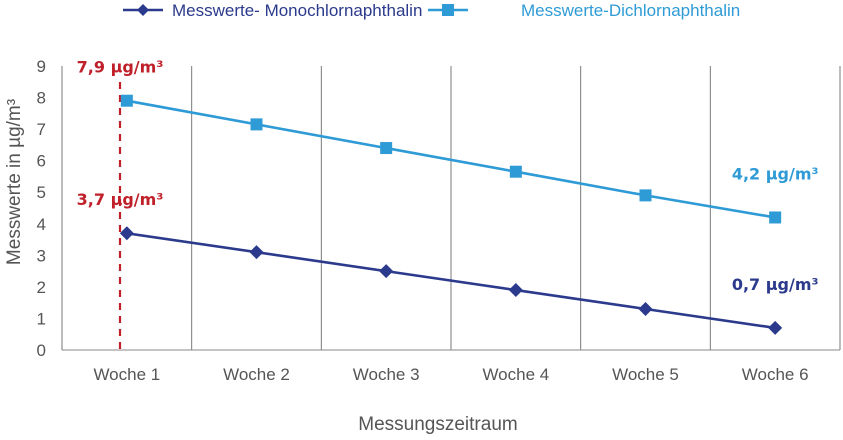 The height and width of the screenshot is (440, 843). Describe the element at coordinates (386, 374) in the screenshot. I see `x-tick-label: Woche 3` at that location.